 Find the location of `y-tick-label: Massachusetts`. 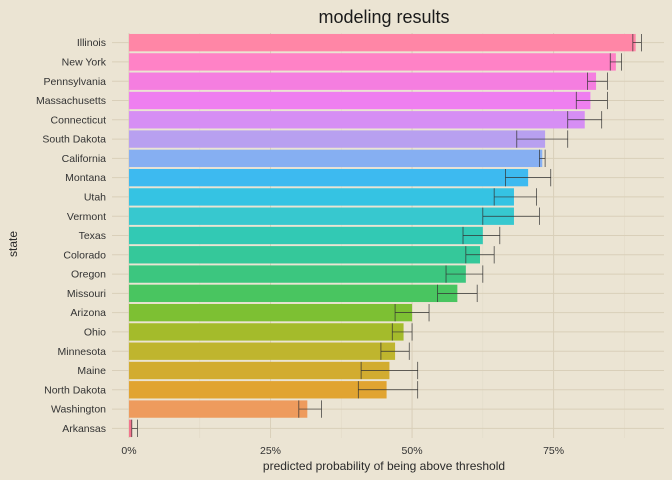

y-tick-label: Massachusetts is located at coordinates (71, 101).